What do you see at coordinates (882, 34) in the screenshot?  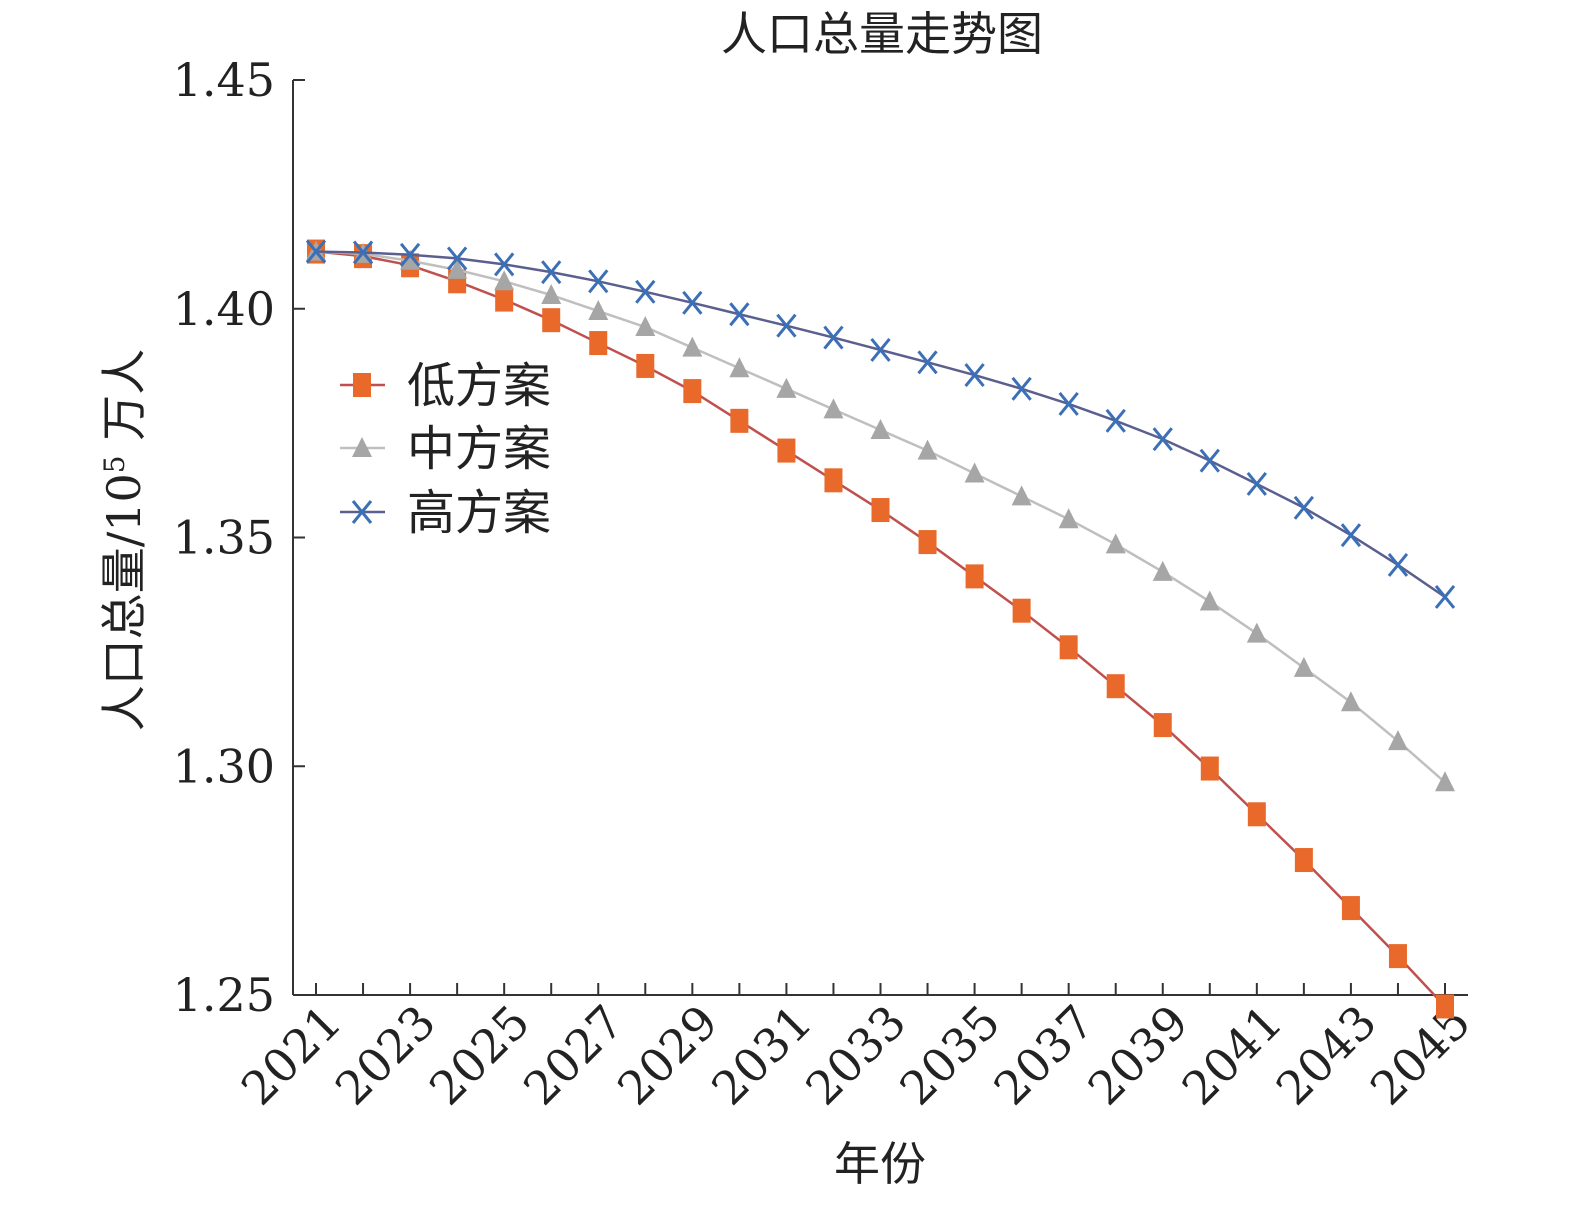 I see `chart-title: 人口总量走势图` at bounding box center [882, 34].